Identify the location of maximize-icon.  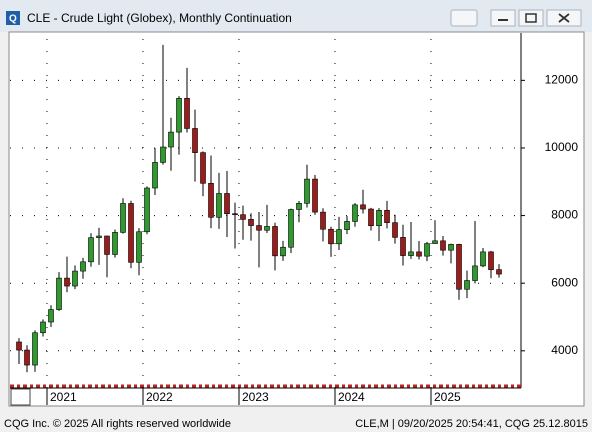
(531, 18).